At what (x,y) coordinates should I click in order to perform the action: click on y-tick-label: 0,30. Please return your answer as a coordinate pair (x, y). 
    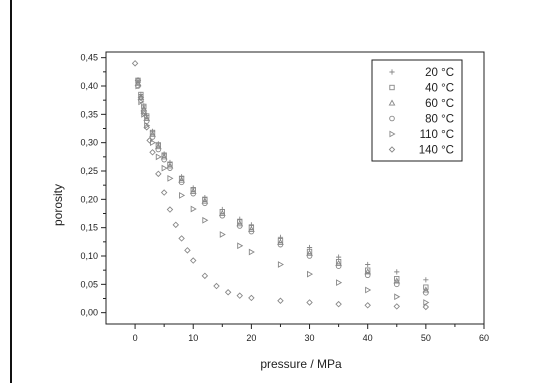
    Looking at the image, I should click on (89, 143).